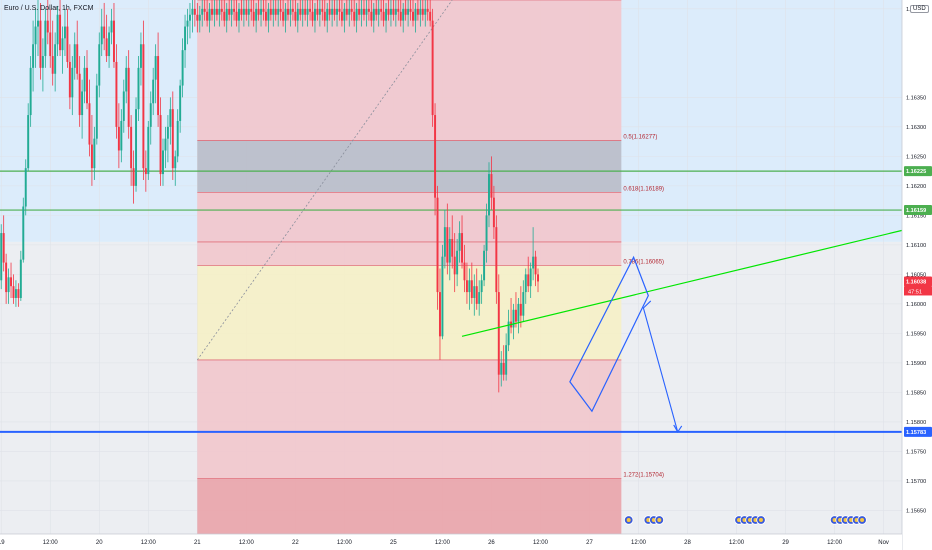 The height and width of the screenshot is (550, 932). I want to click on symbol-title: Euro / U.S. Dollar, 1h, FXCM, so click(49, 8).